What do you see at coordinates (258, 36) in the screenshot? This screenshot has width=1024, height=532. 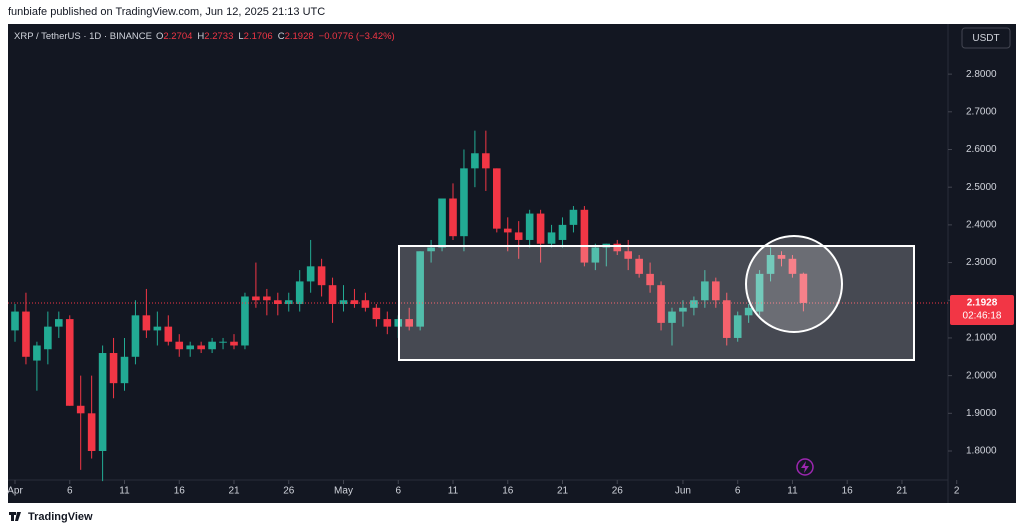 I see `ohlc-value: 2.1706` at bounding box center [258, 36].